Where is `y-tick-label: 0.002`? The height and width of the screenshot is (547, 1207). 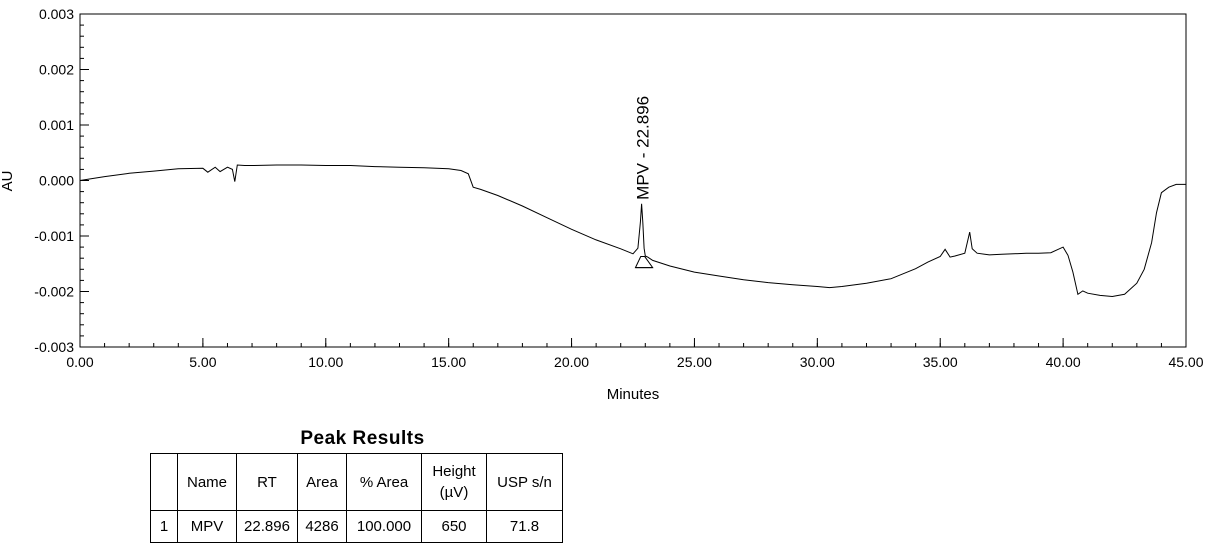
y-tick-label: 0.002 is located at coordinates (56, 70).